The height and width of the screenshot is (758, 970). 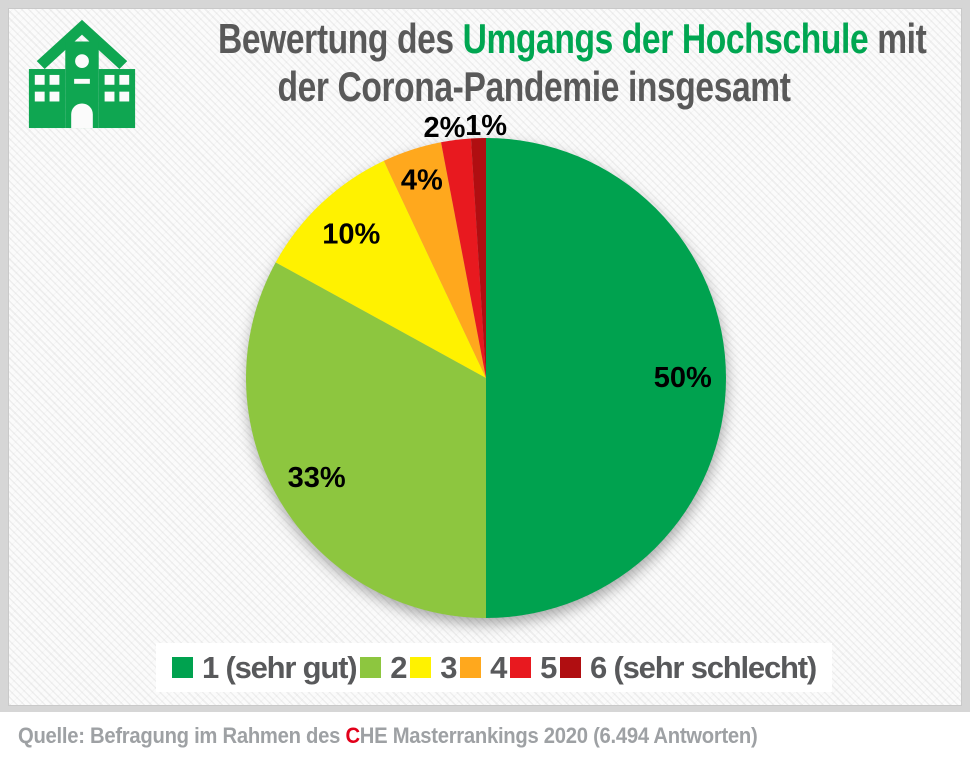 What do you see at coordinates (683, 378) in the screenshot?
I see `pie-data-label: 50%` at bounding box center [683, 378].